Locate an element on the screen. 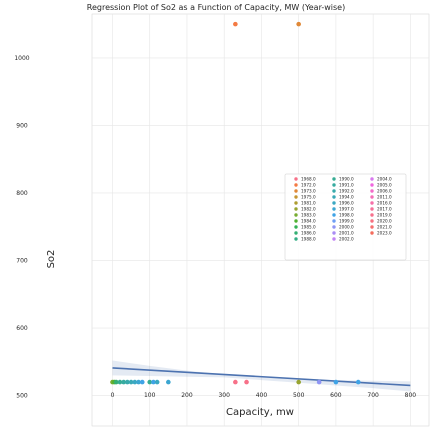 The image size is (432, 432). y-tick-label: 1000 is located at coordinates (21, 58).